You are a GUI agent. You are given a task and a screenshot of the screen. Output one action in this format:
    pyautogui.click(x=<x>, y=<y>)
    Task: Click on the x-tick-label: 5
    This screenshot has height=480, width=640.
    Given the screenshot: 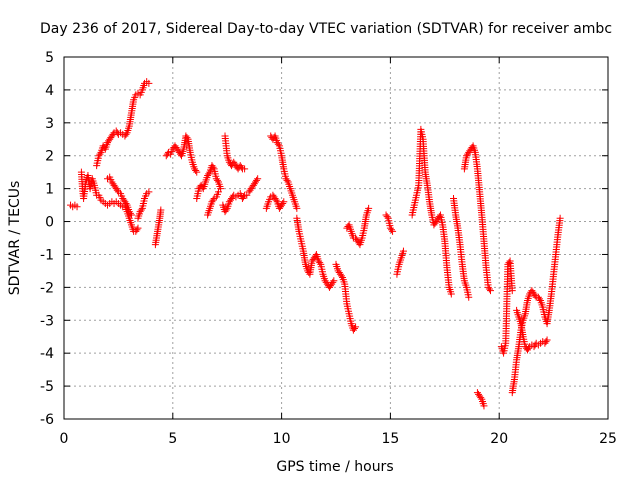 What is the action you would take?
    pyautogui.click(x=172, y=439)
    